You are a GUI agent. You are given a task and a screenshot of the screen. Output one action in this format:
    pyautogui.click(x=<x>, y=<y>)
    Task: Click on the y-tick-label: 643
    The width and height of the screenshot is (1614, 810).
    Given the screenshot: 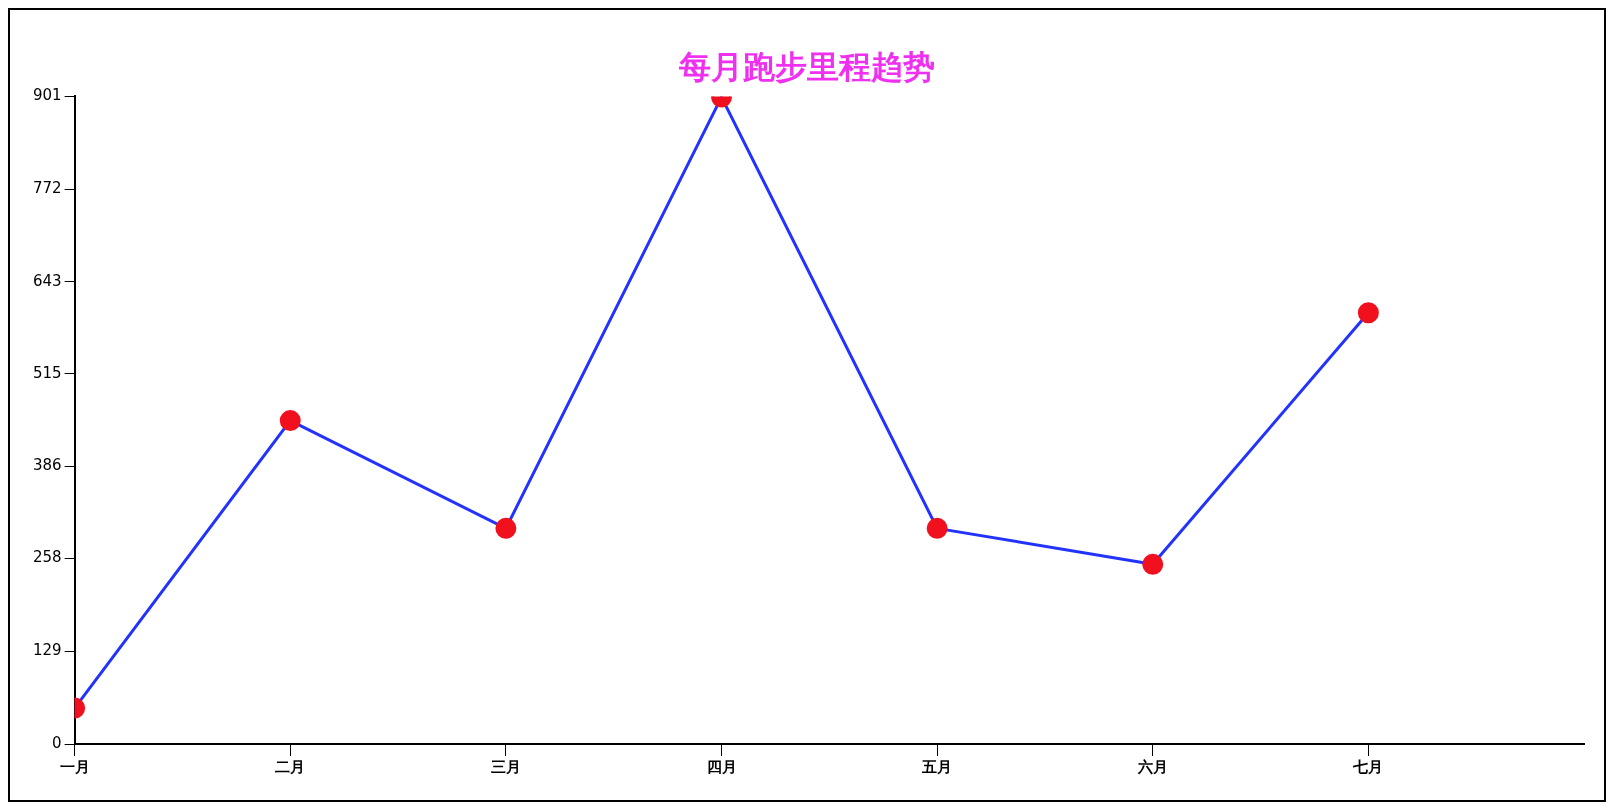 What is the action you would take?
    pyautogui.click(x=47, y=280)
    